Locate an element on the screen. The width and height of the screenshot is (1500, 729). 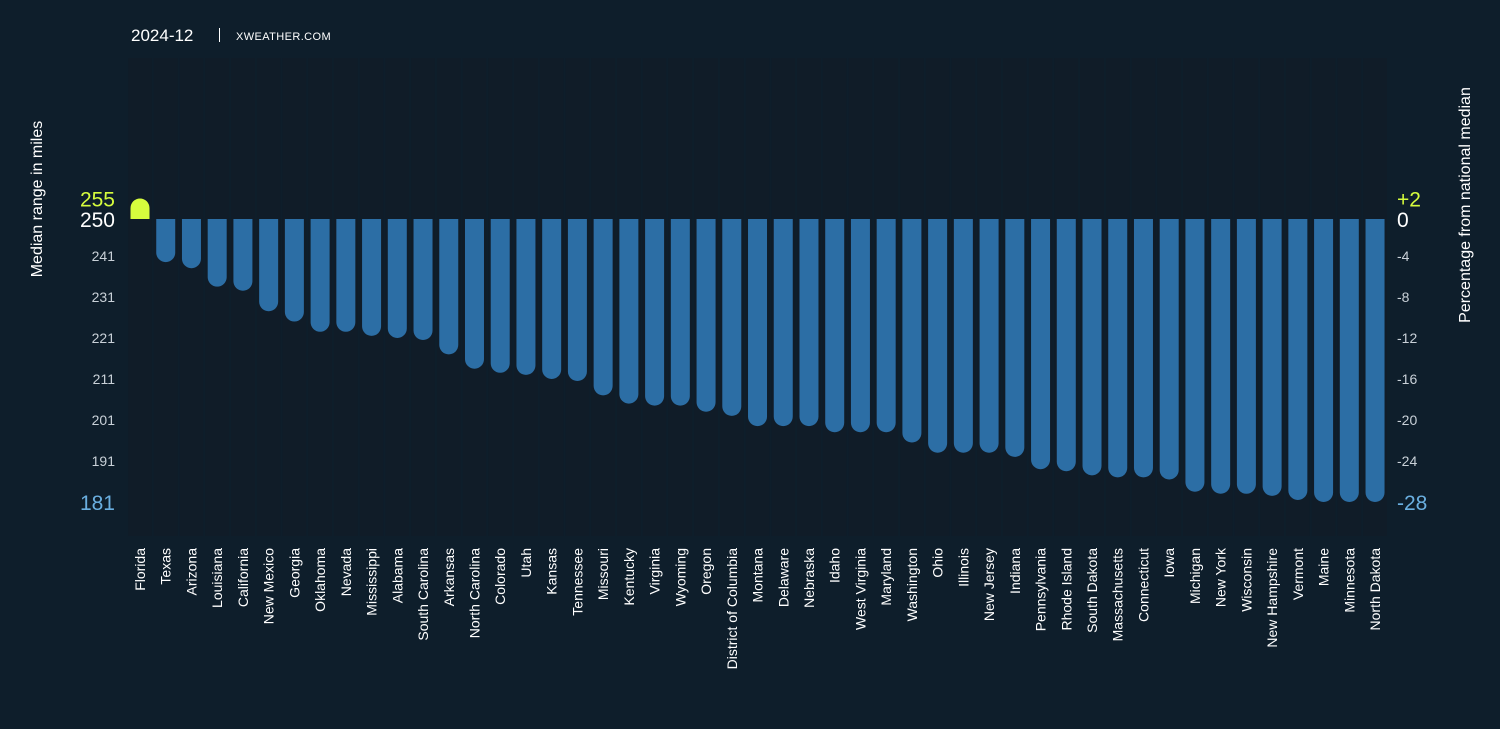
category-label: New Jersey is located at coordinates (989, 584).